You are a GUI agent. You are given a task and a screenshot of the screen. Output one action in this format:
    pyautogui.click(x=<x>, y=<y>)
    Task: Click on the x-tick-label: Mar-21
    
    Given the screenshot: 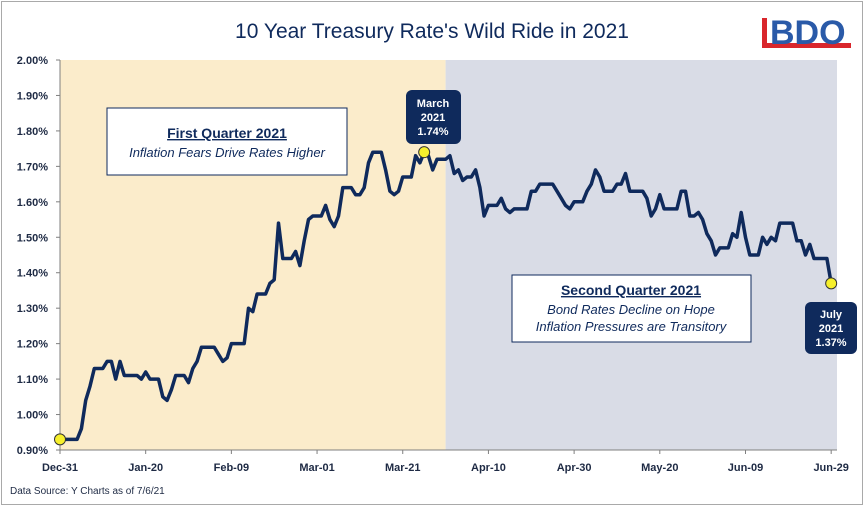 What is the action you would take?
    pyautogui.click(x=402, y=468)
    